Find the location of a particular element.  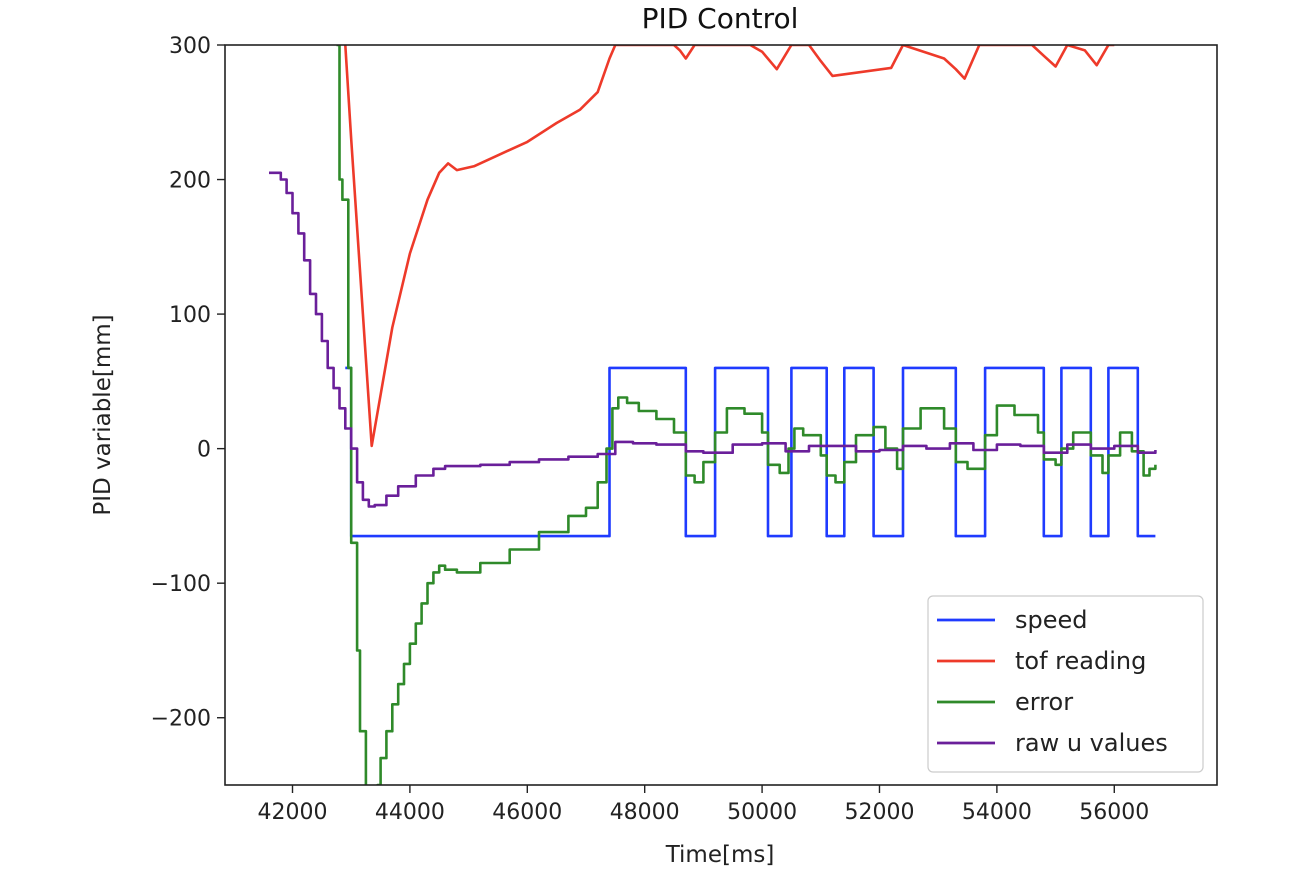

legend-label-speed: speed is located at coordinates (1051, 620).